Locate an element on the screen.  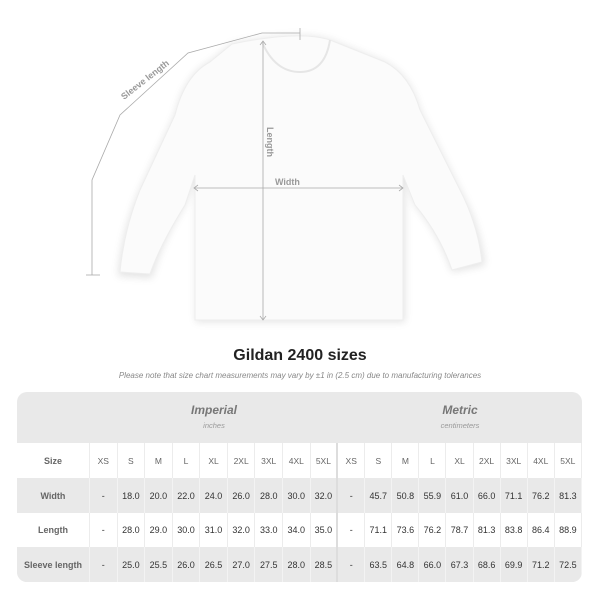
length-label: Length is located at coordinates (270, 142).